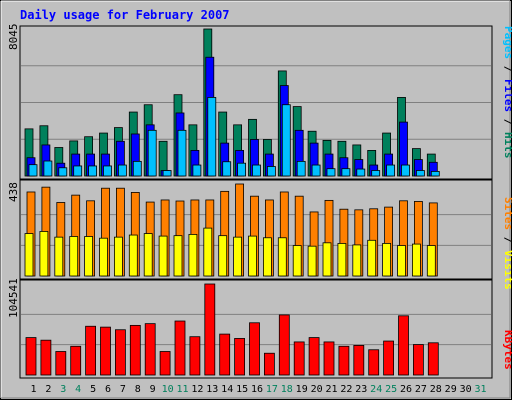 Image resolution: width=512 pixels, height=400 pixels. What do you see at coordinates (361, 389) in the screenshot?
I see `day-label: 23` at bounding box center [361, 389].